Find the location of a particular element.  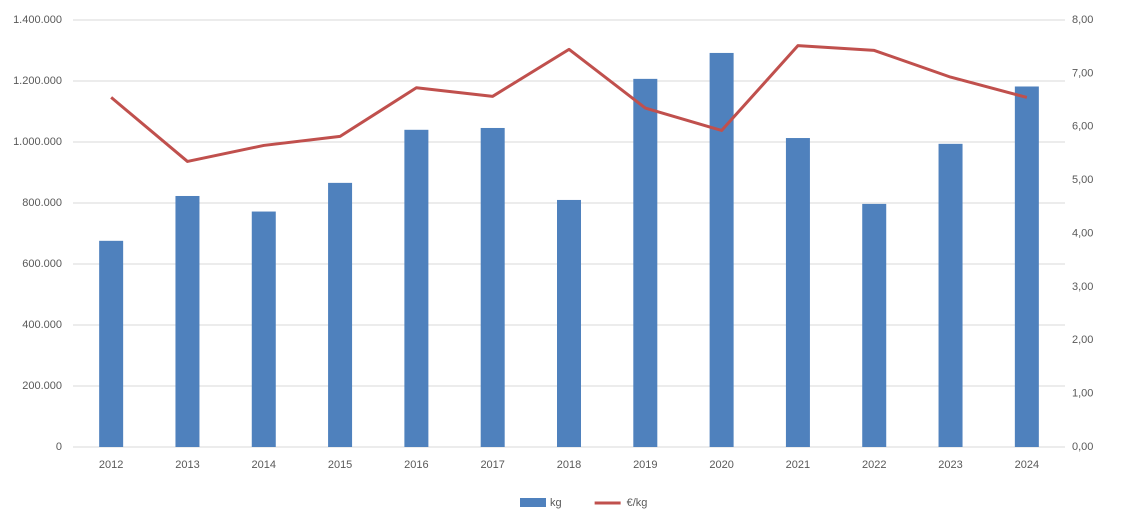

y-tick-label: 5,00 is located at coordinates (1082, 180).